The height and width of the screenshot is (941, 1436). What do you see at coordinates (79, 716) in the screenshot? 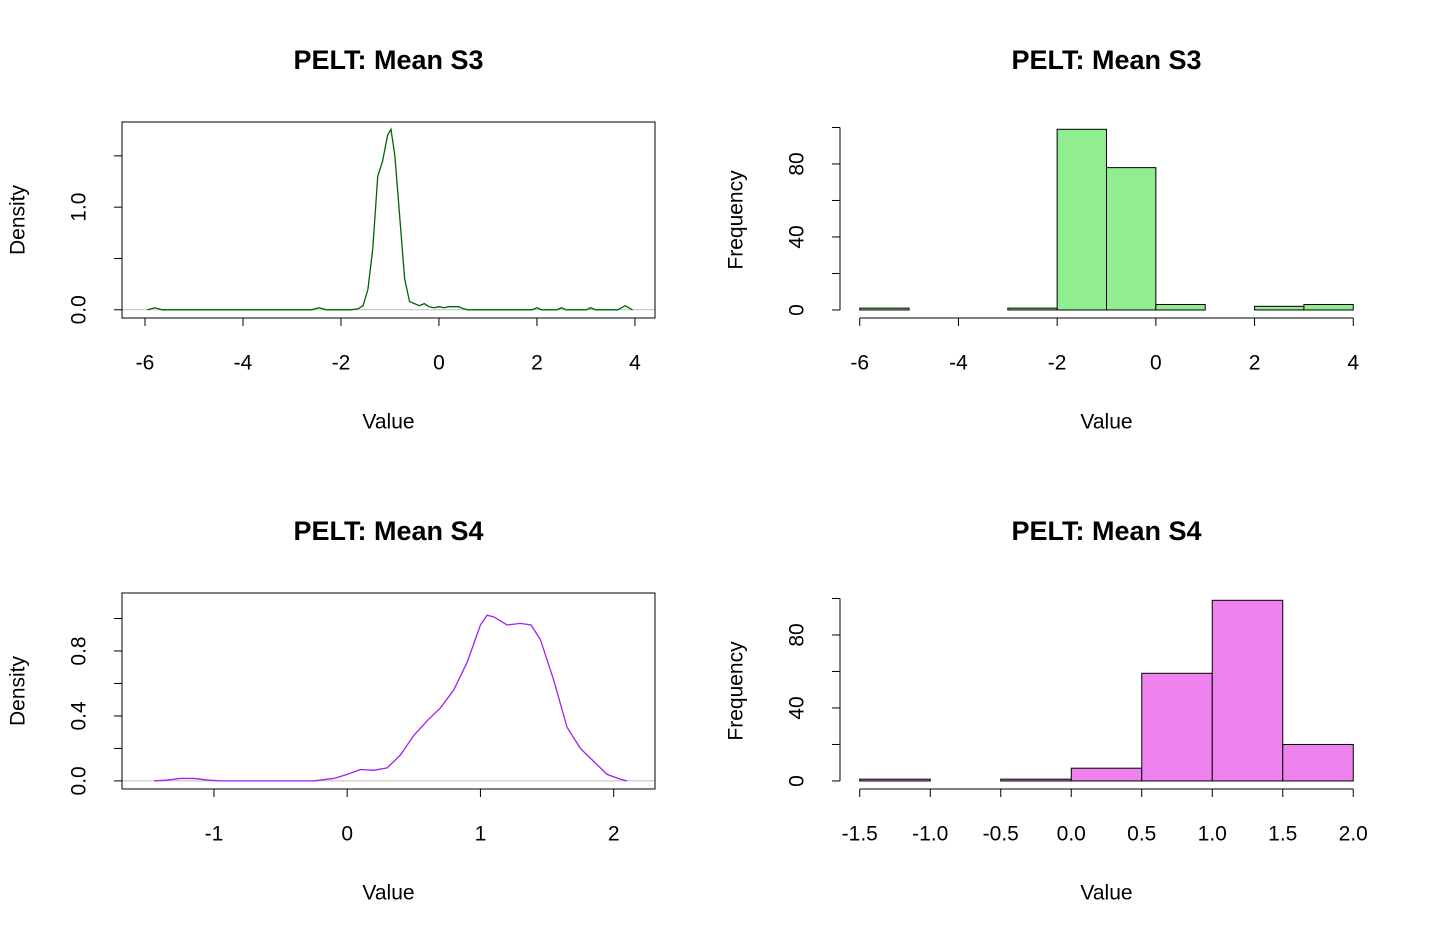
I see `y-tick-label: 0.4` at bounding box center [79, 716].